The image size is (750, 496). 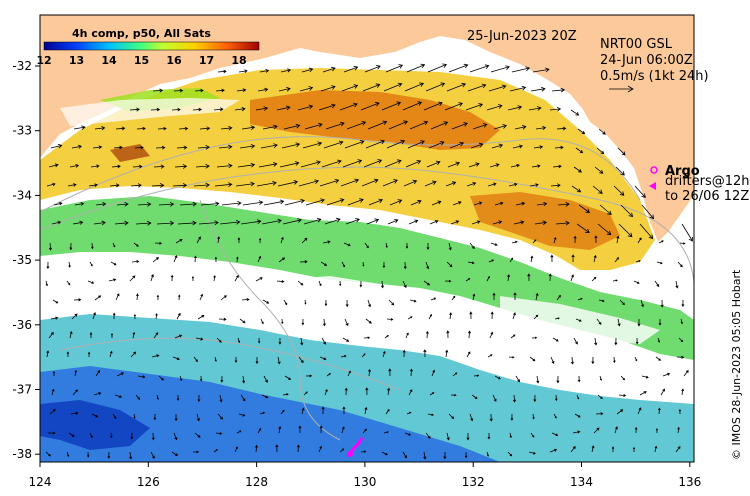 What do you see at coordinates (22, 131) in the screenshot?
I see `y-tick-label: -33` at bounding box center [22, 131].